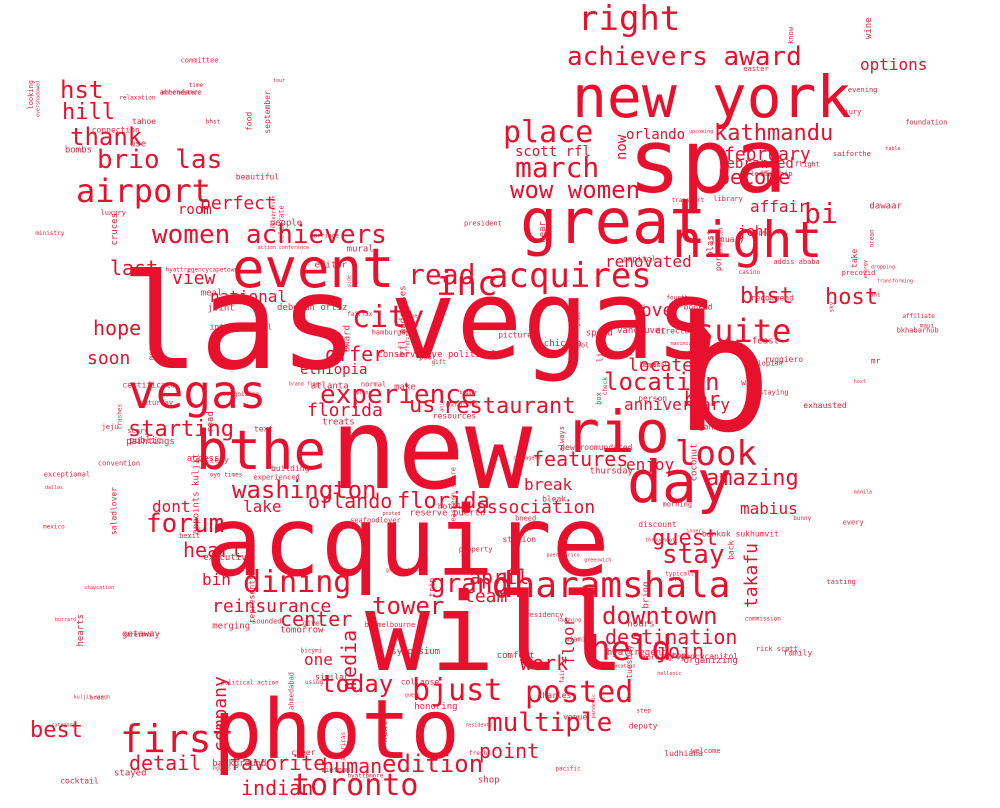  Describe the element at coordinates (277, 763) in the screenshot. I see `word-favorite: favorite` at that location.